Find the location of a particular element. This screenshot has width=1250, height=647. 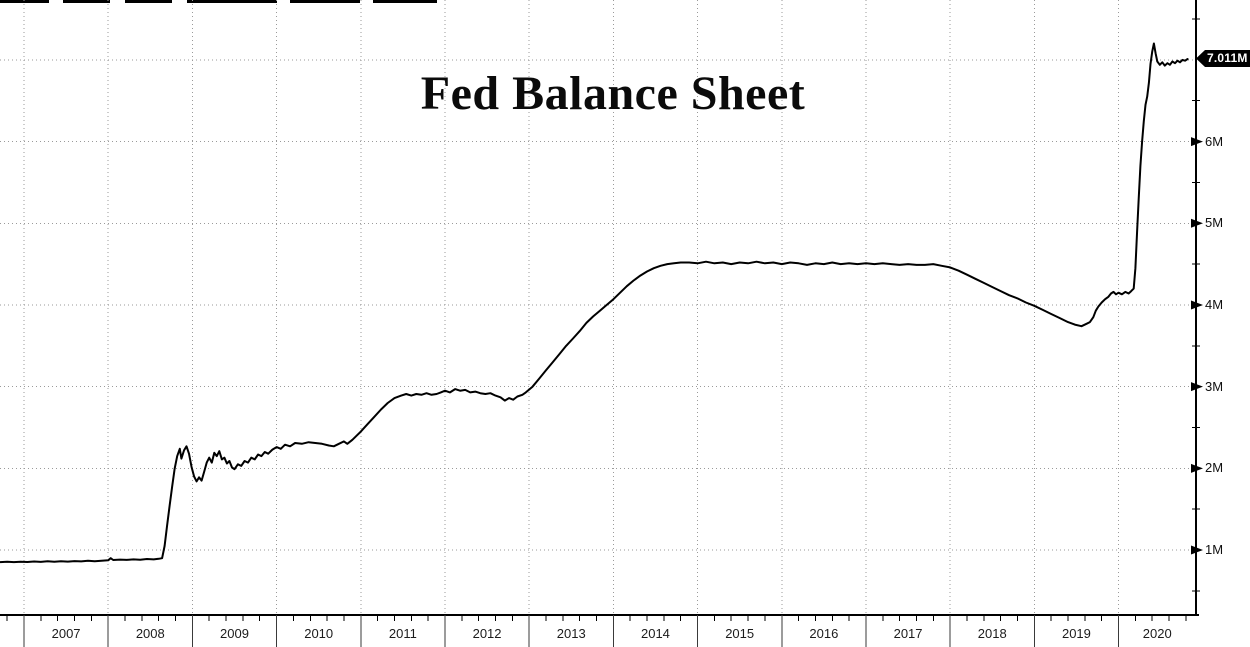

x-axis-label: 2012 is located at coordinates (487, 633).